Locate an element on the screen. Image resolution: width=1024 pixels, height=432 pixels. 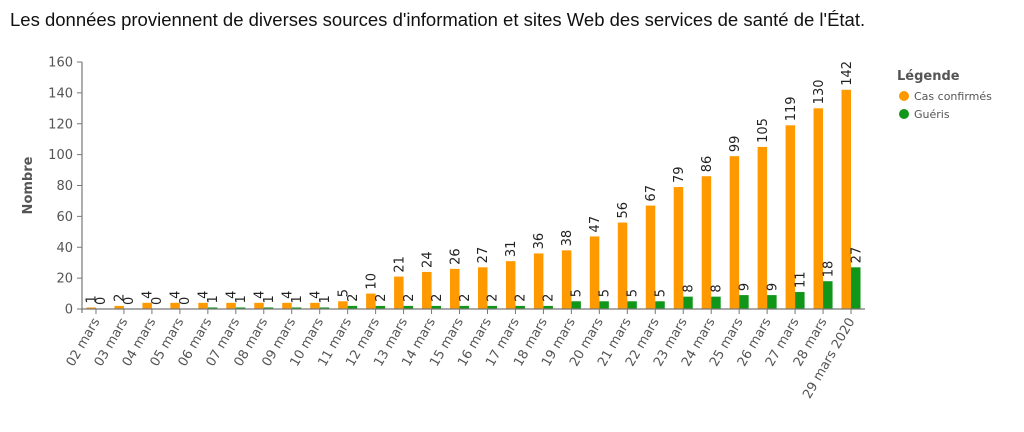
y-tick-label: 60 is located at coordinates (64, 217).